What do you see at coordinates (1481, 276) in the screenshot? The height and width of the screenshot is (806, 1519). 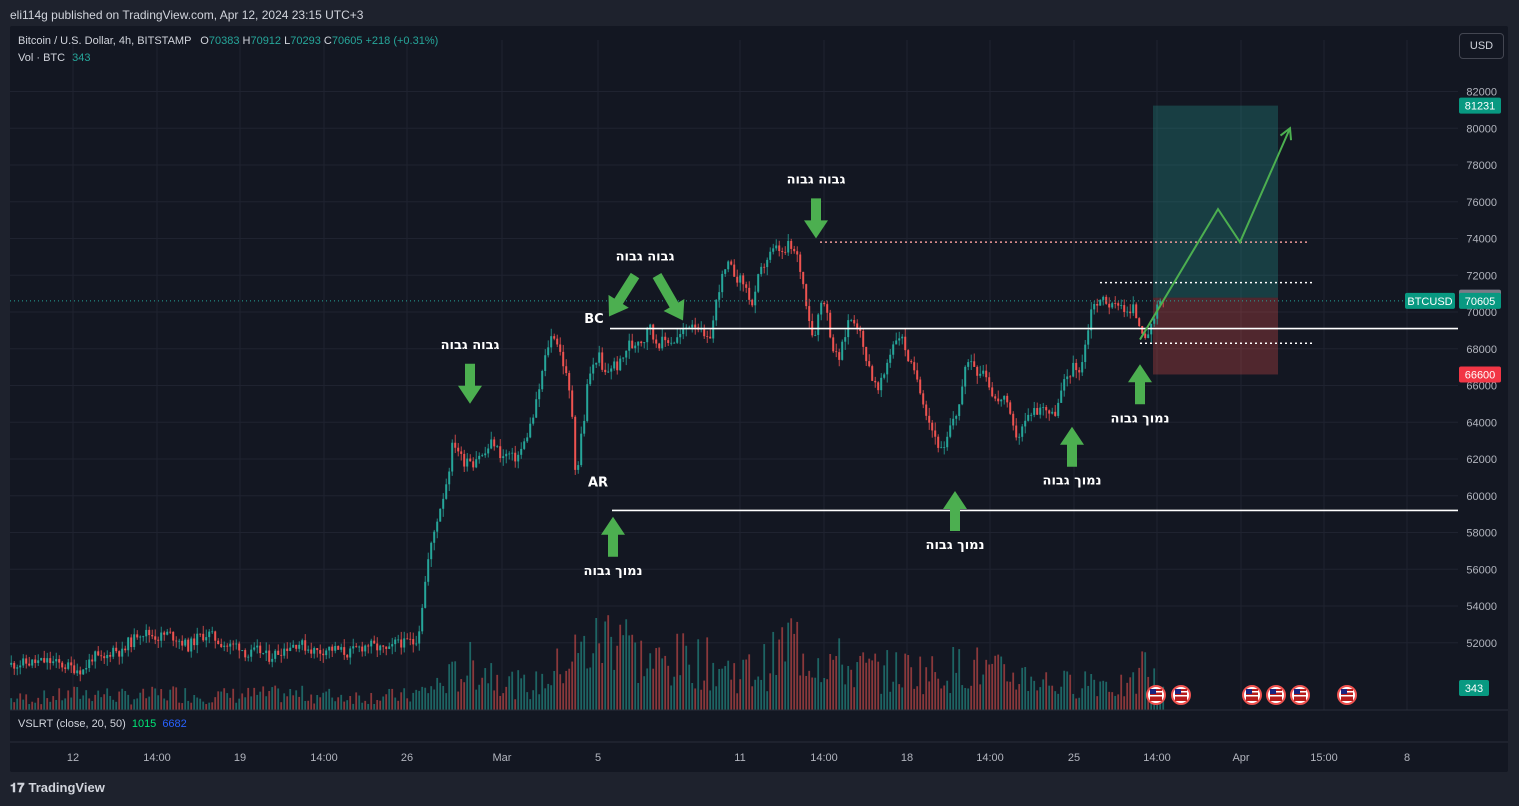 I see `price-tick-label: 72000` at bounding box center [1481, 276].